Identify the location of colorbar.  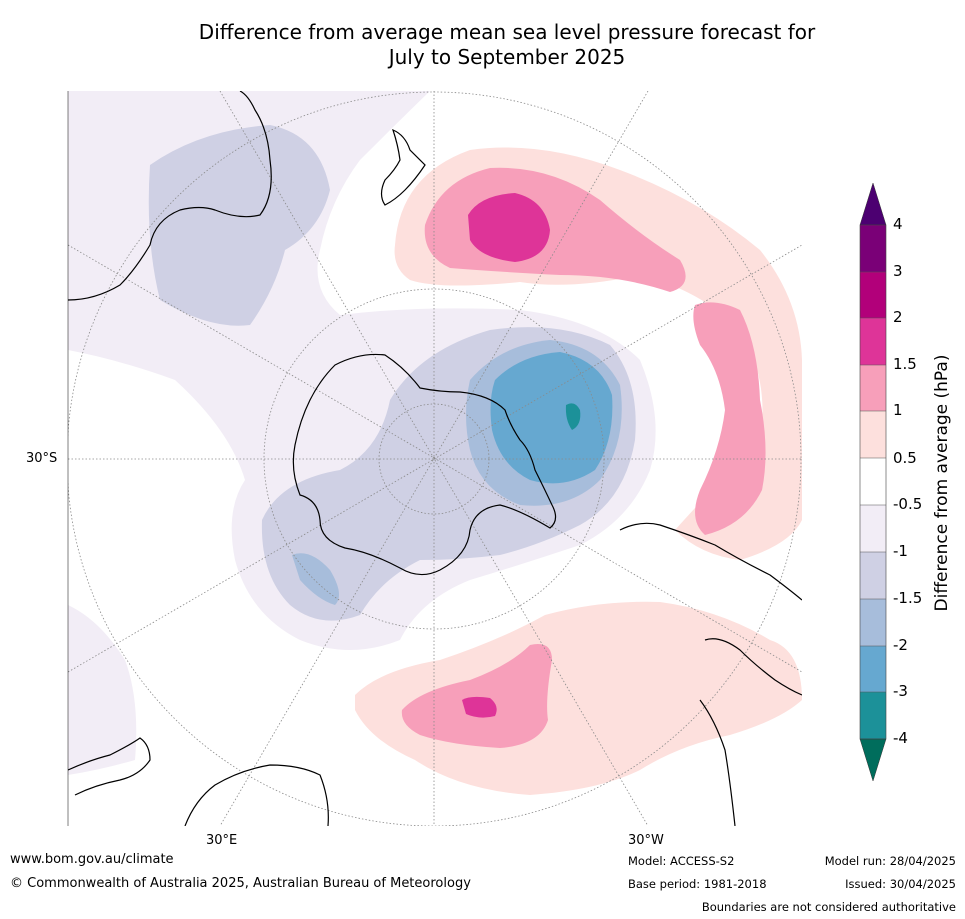
(873, 482).